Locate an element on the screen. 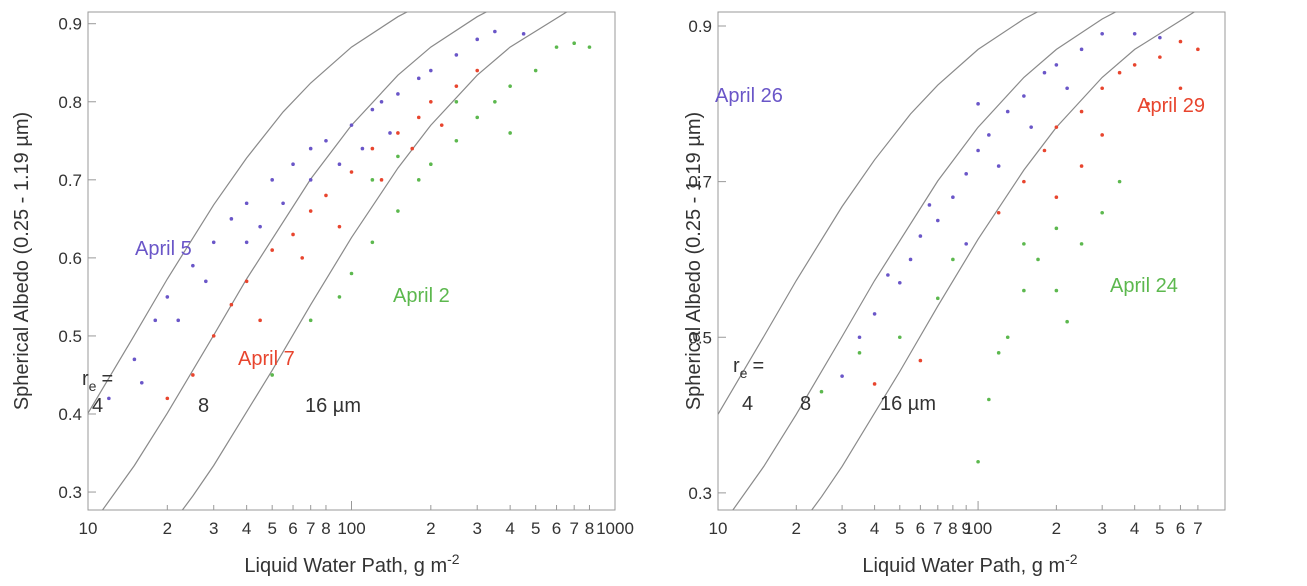 The image size is (1307, 586). re-symbol: r is located at coordinates (85, 379).